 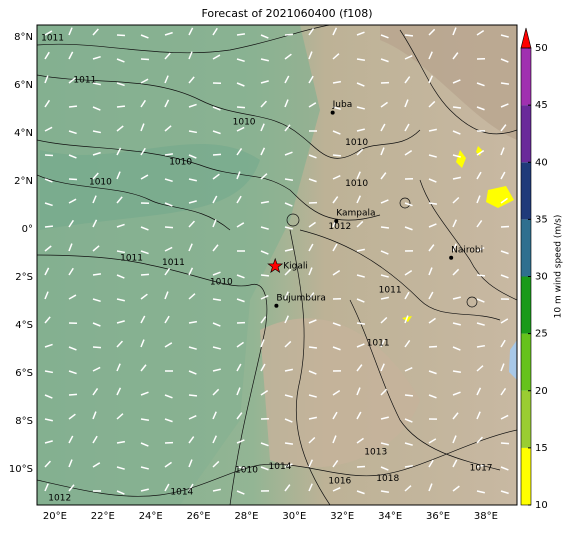 What do you see at coordinates (24, 373) in the screenshot?
I see `y-tick-label: 6°S` at bounding box center [24, 373].